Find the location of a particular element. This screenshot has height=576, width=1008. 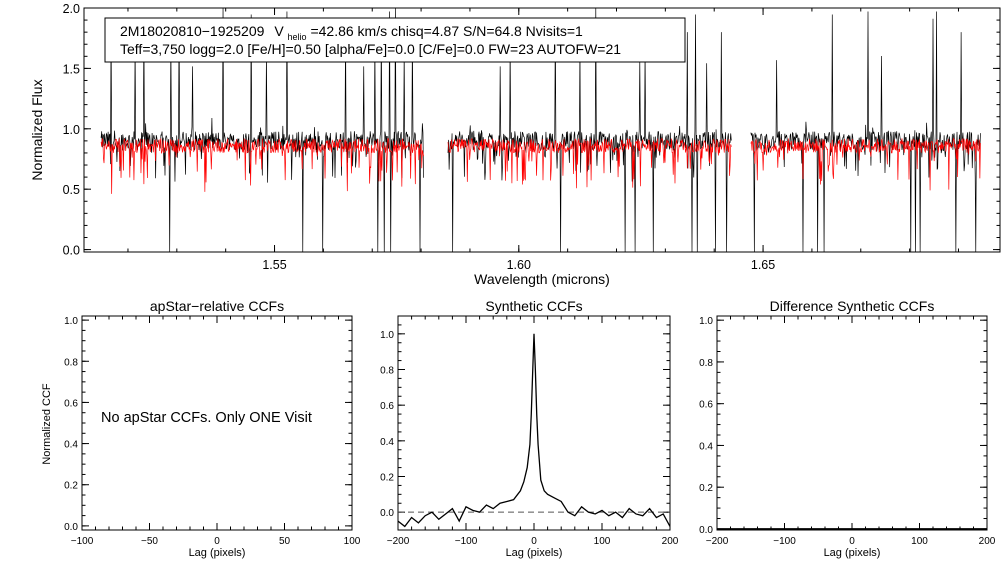

difference-ccf-xlabel: Lag (pixels) is located at coordinates (852, 553).